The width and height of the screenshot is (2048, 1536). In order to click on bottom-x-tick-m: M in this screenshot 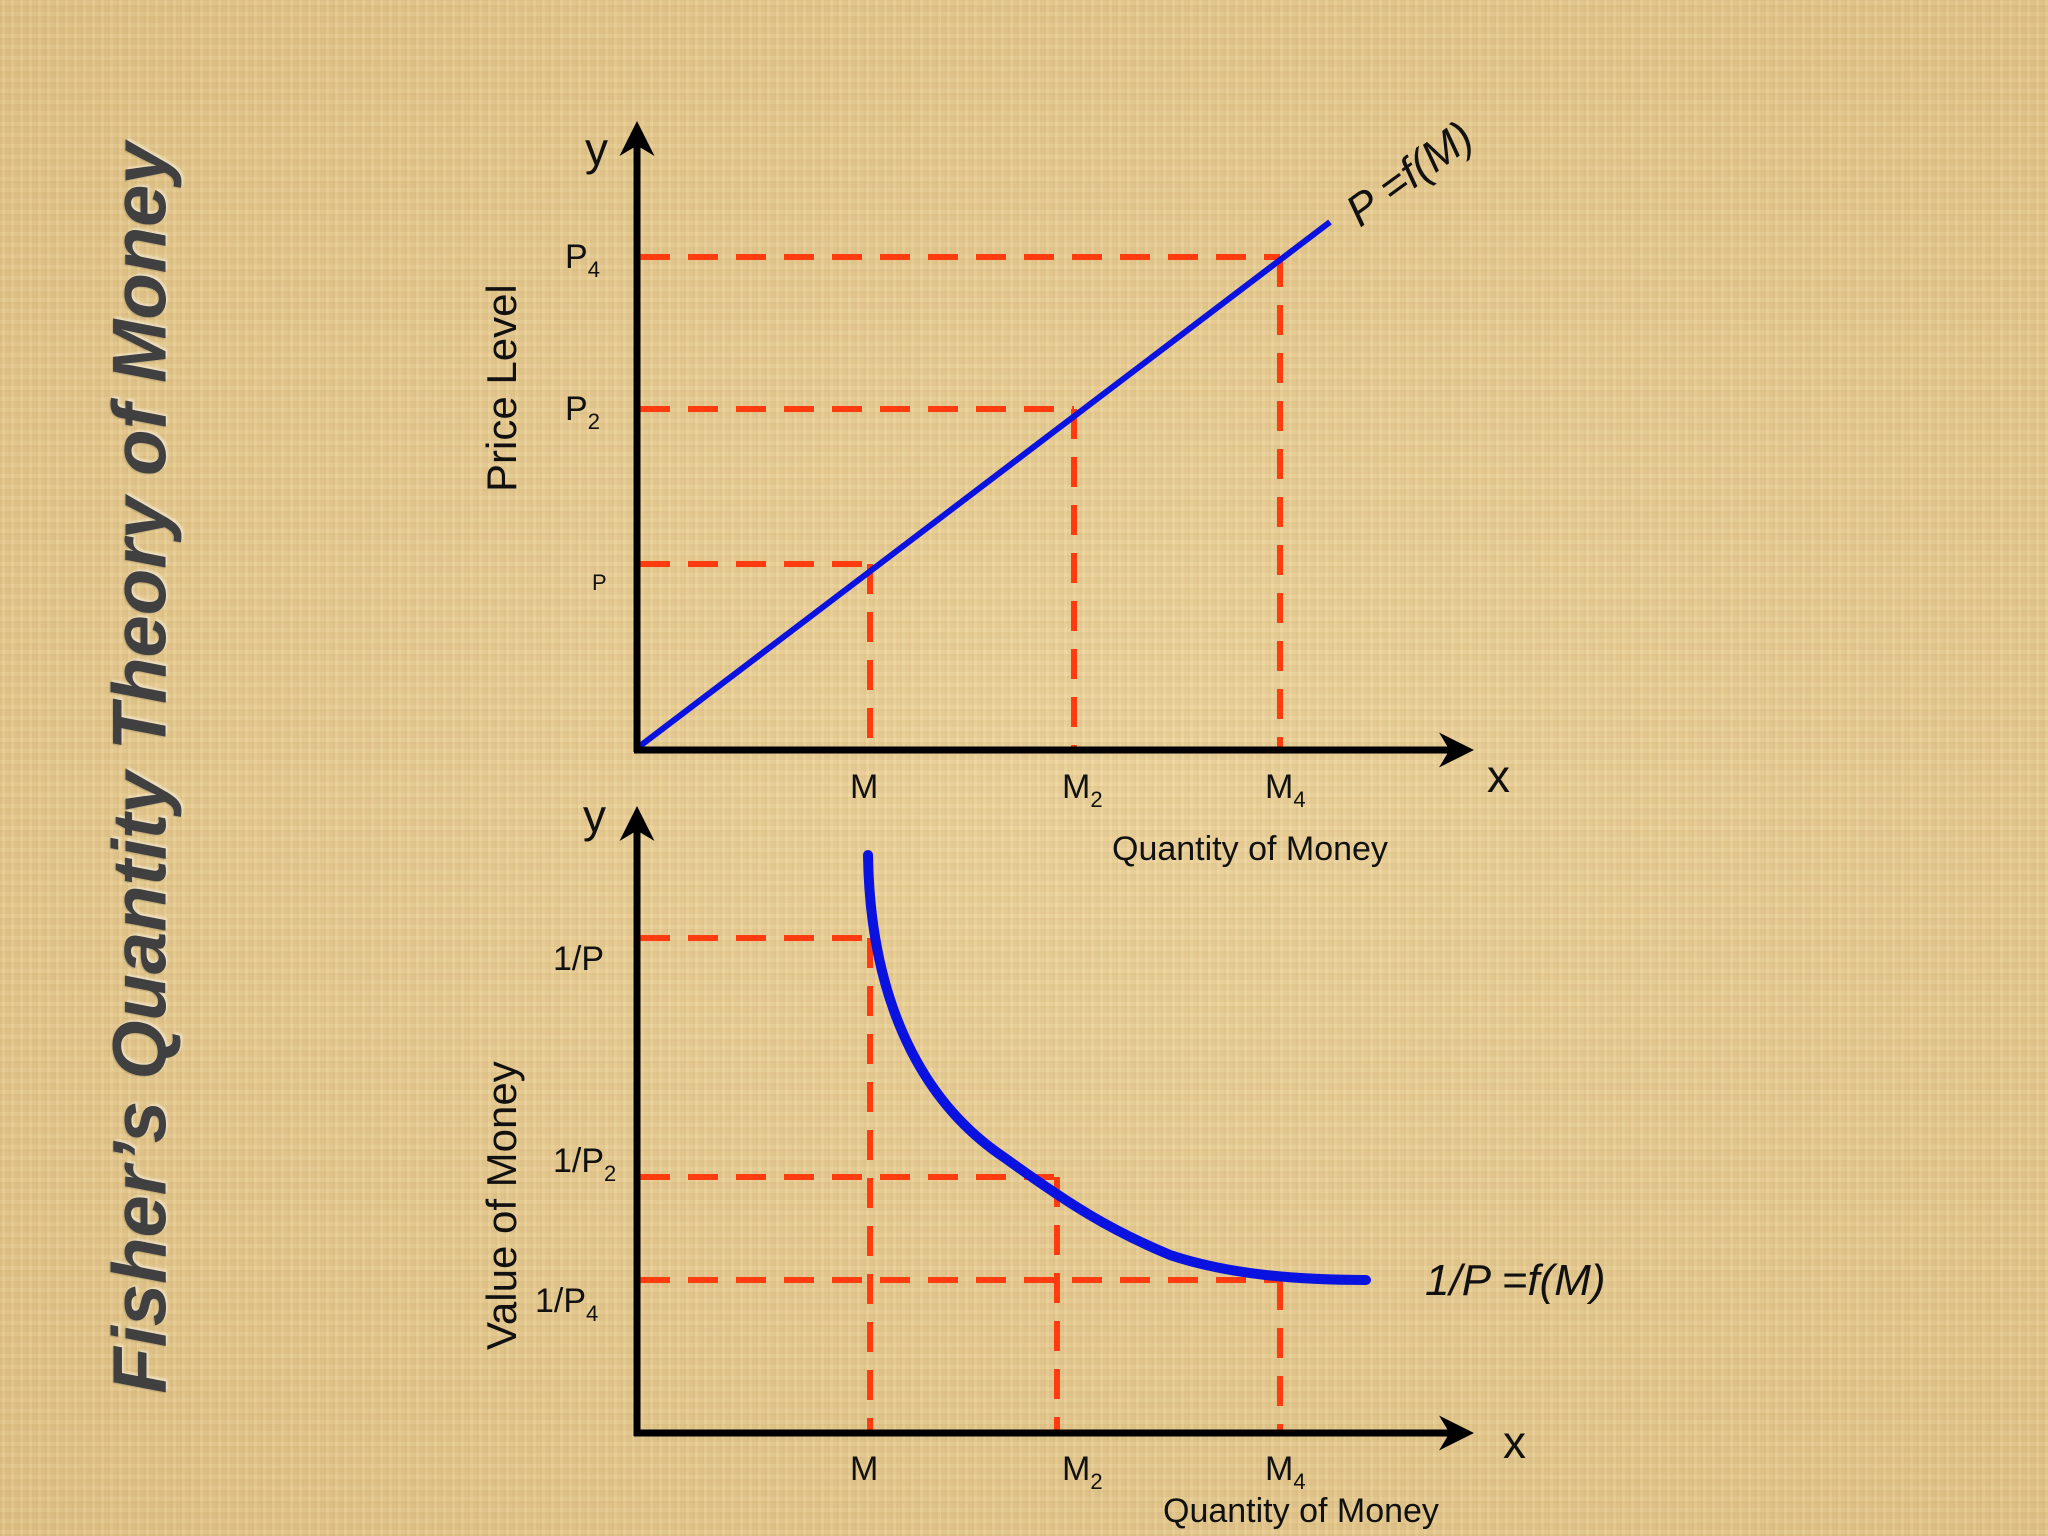, I will do `click(864, 1469)`.